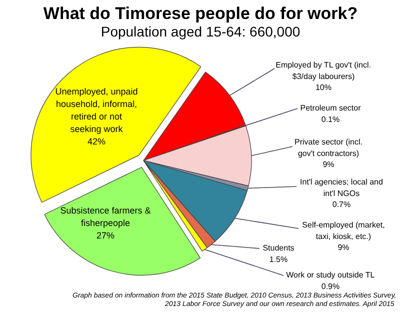 This screenshot has height=320, width=400. I want to click on slice-label: Subsistence farmers & fisherpeople, so click(105, 217).